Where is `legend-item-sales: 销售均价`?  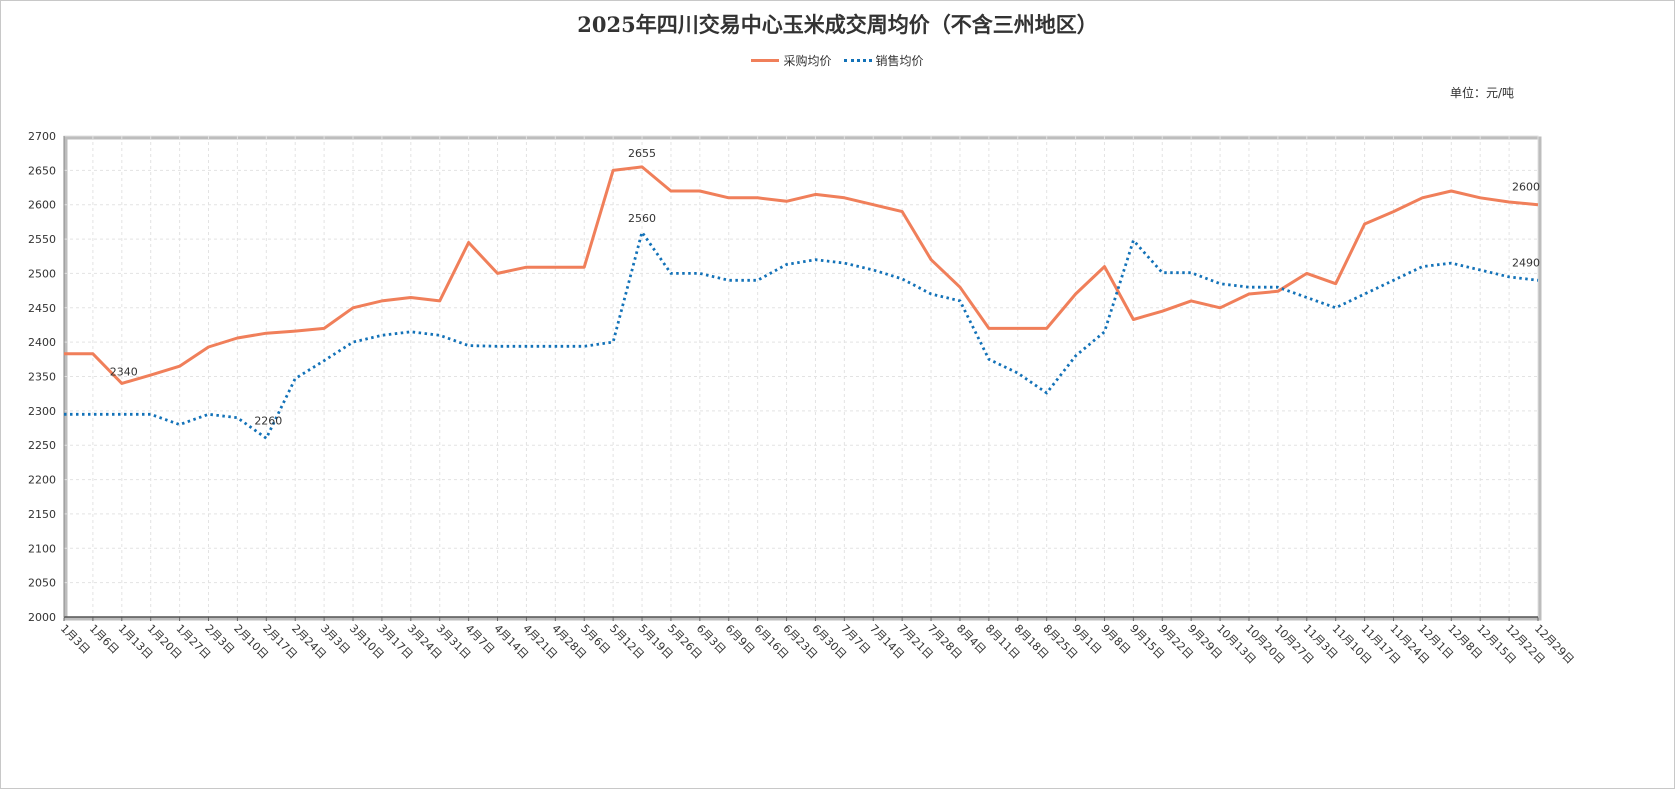 legend-item-sales: 销售均价 is located at coordinates (883, 60).